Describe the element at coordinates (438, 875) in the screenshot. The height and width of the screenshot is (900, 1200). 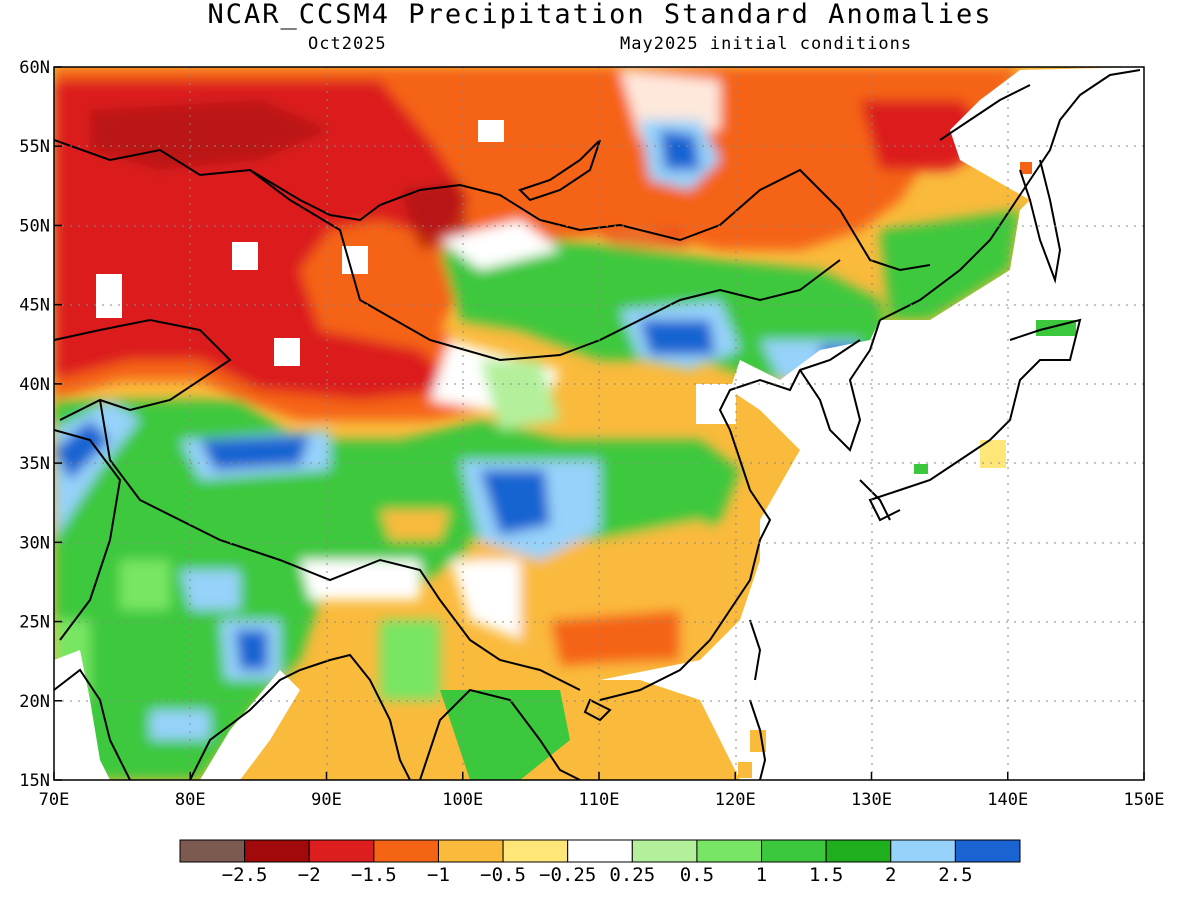
I see `colorbar-label: −1` at that location.